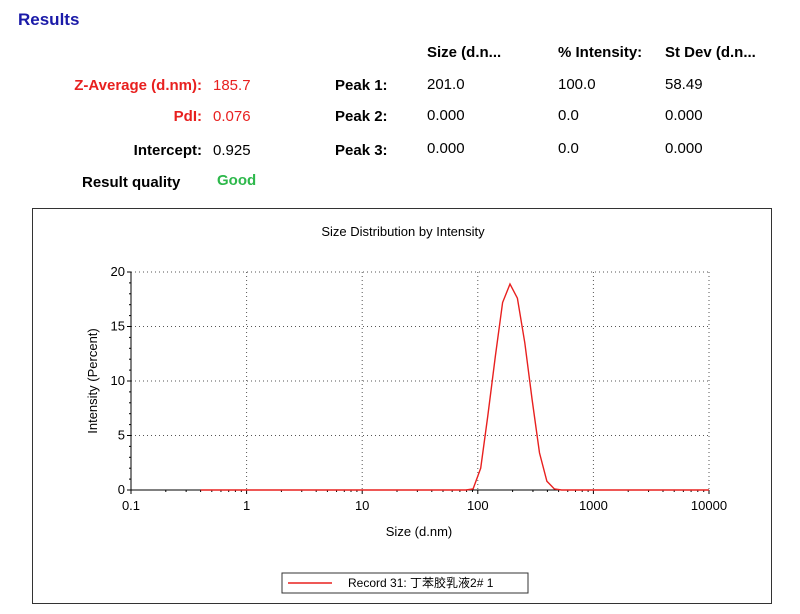 The height and width of the screenshot is (614, 800). Describe the element at coordinates (167, 150) in the screenshot. I see `intercept-label: Intercept:` at that location.